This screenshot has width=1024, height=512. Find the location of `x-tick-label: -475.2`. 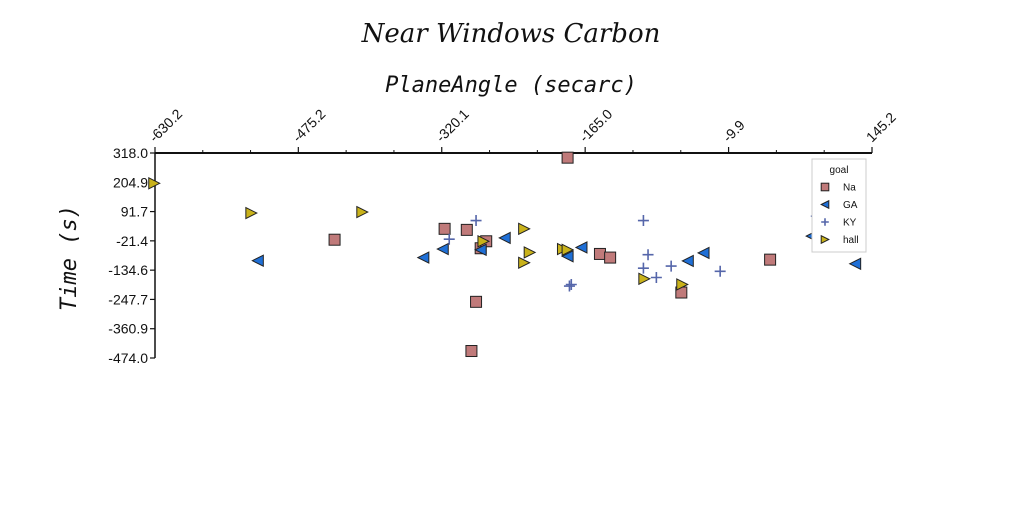

x-tick-label: -475.2 is located at coordinates (309, 126).